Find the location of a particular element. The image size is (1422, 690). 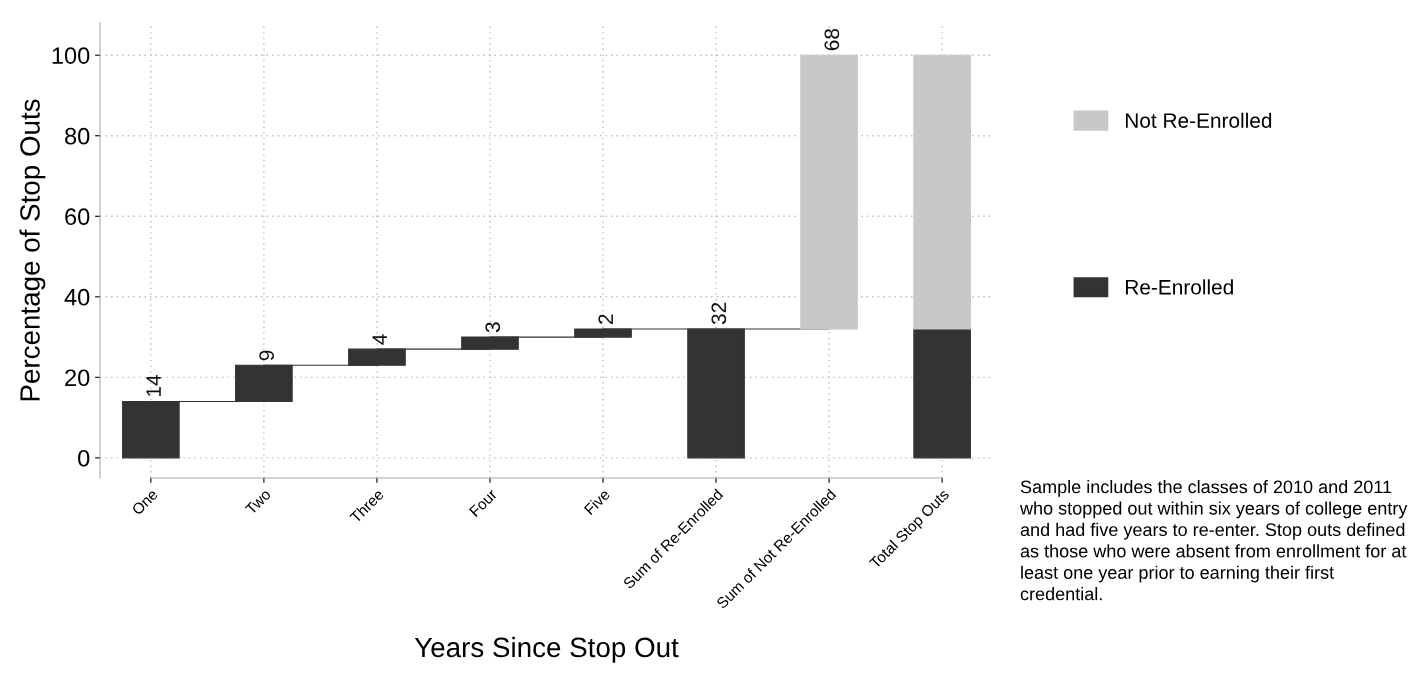

data-label: 14 is located at coordinates (153, 385).